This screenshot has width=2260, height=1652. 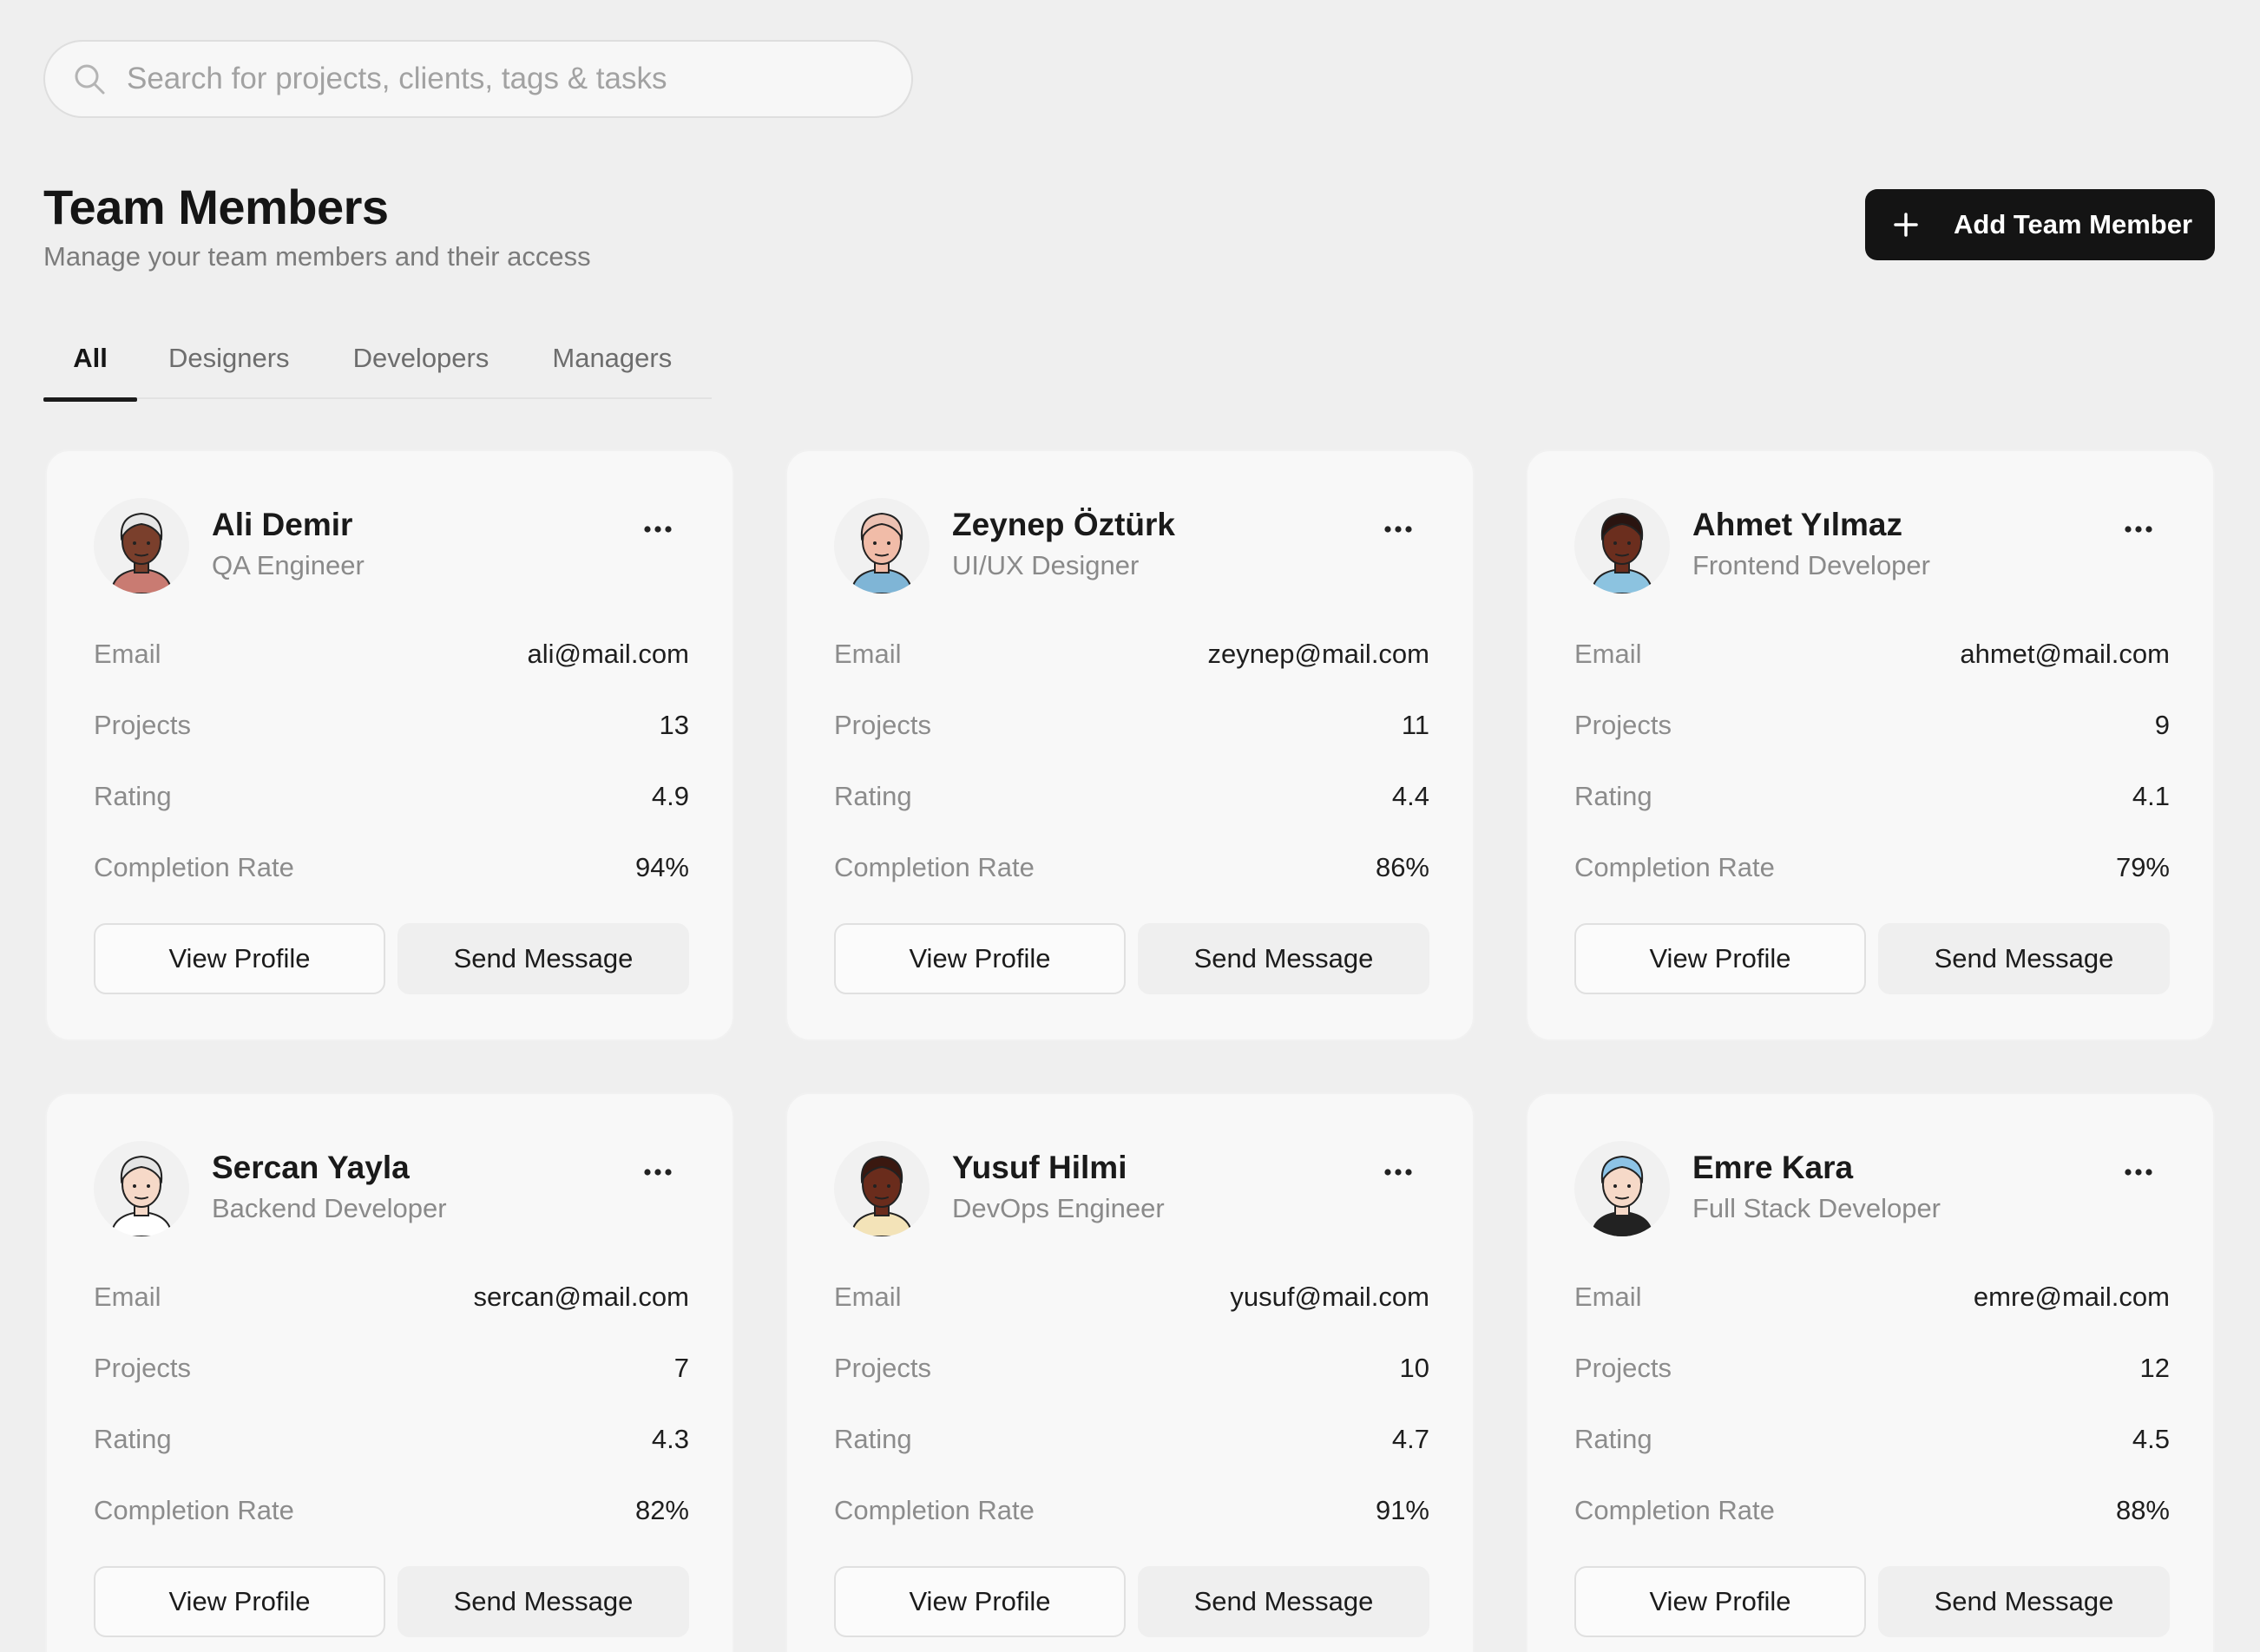 I want to click on projects-row: Projects 12, so click(x=1872, y=1368).